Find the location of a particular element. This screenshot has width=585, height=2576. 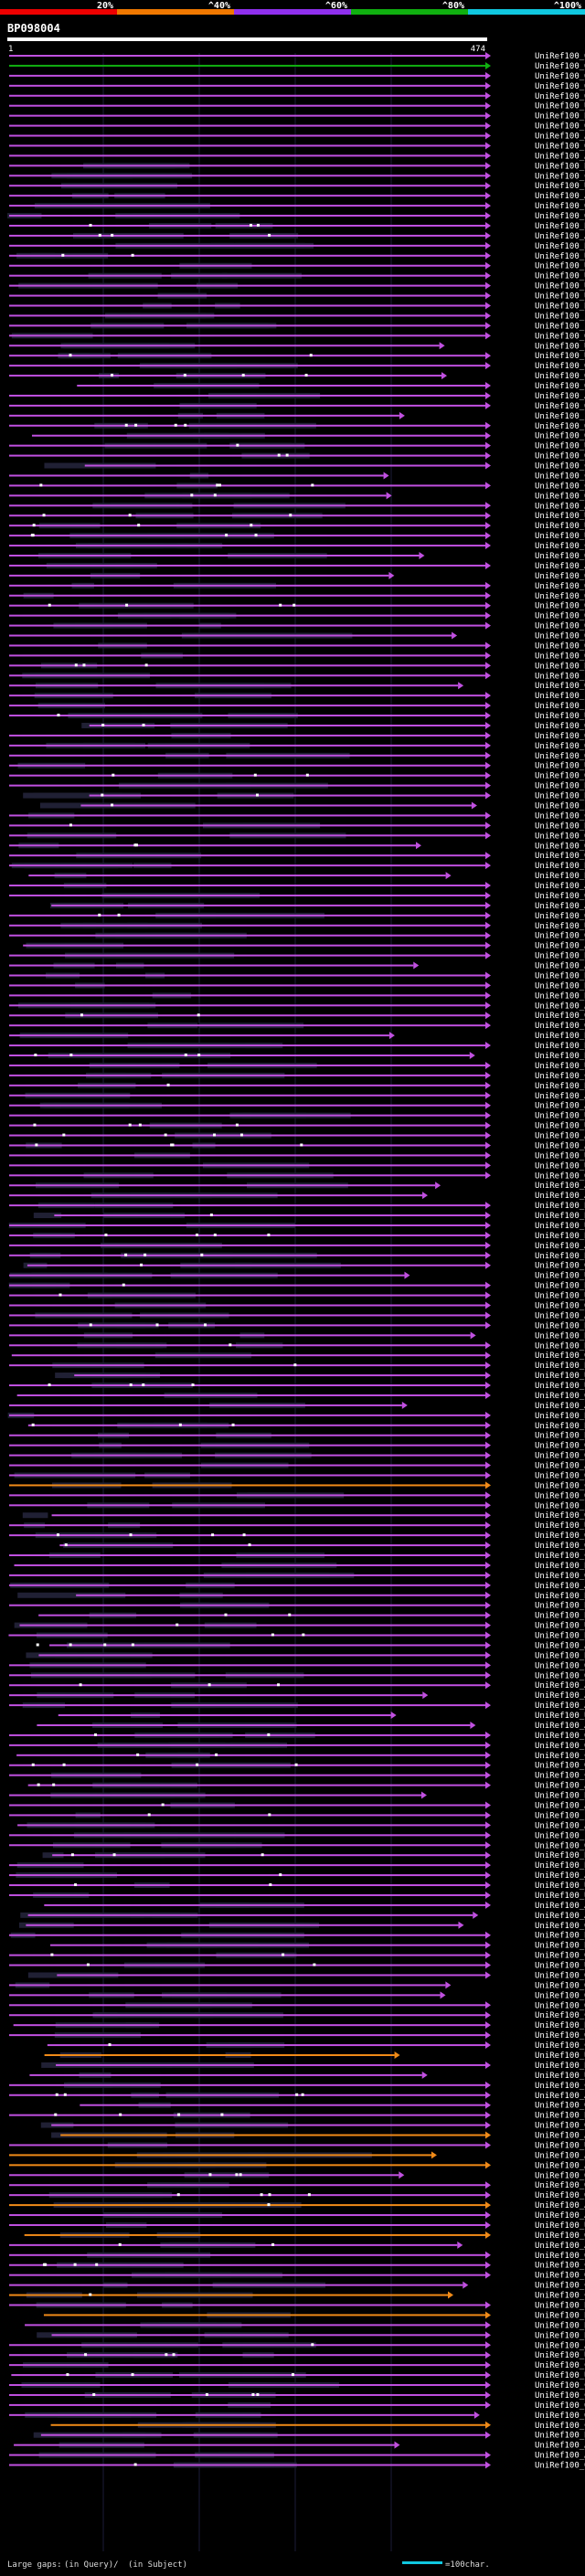

hit-label: UniRef100_Q3URP6 is located at coordinates (560, 586).